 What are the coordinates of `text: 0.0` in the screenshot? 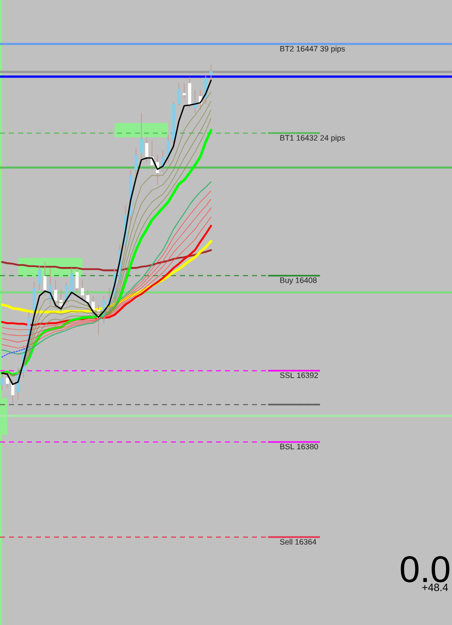 It's located at (425, 569).